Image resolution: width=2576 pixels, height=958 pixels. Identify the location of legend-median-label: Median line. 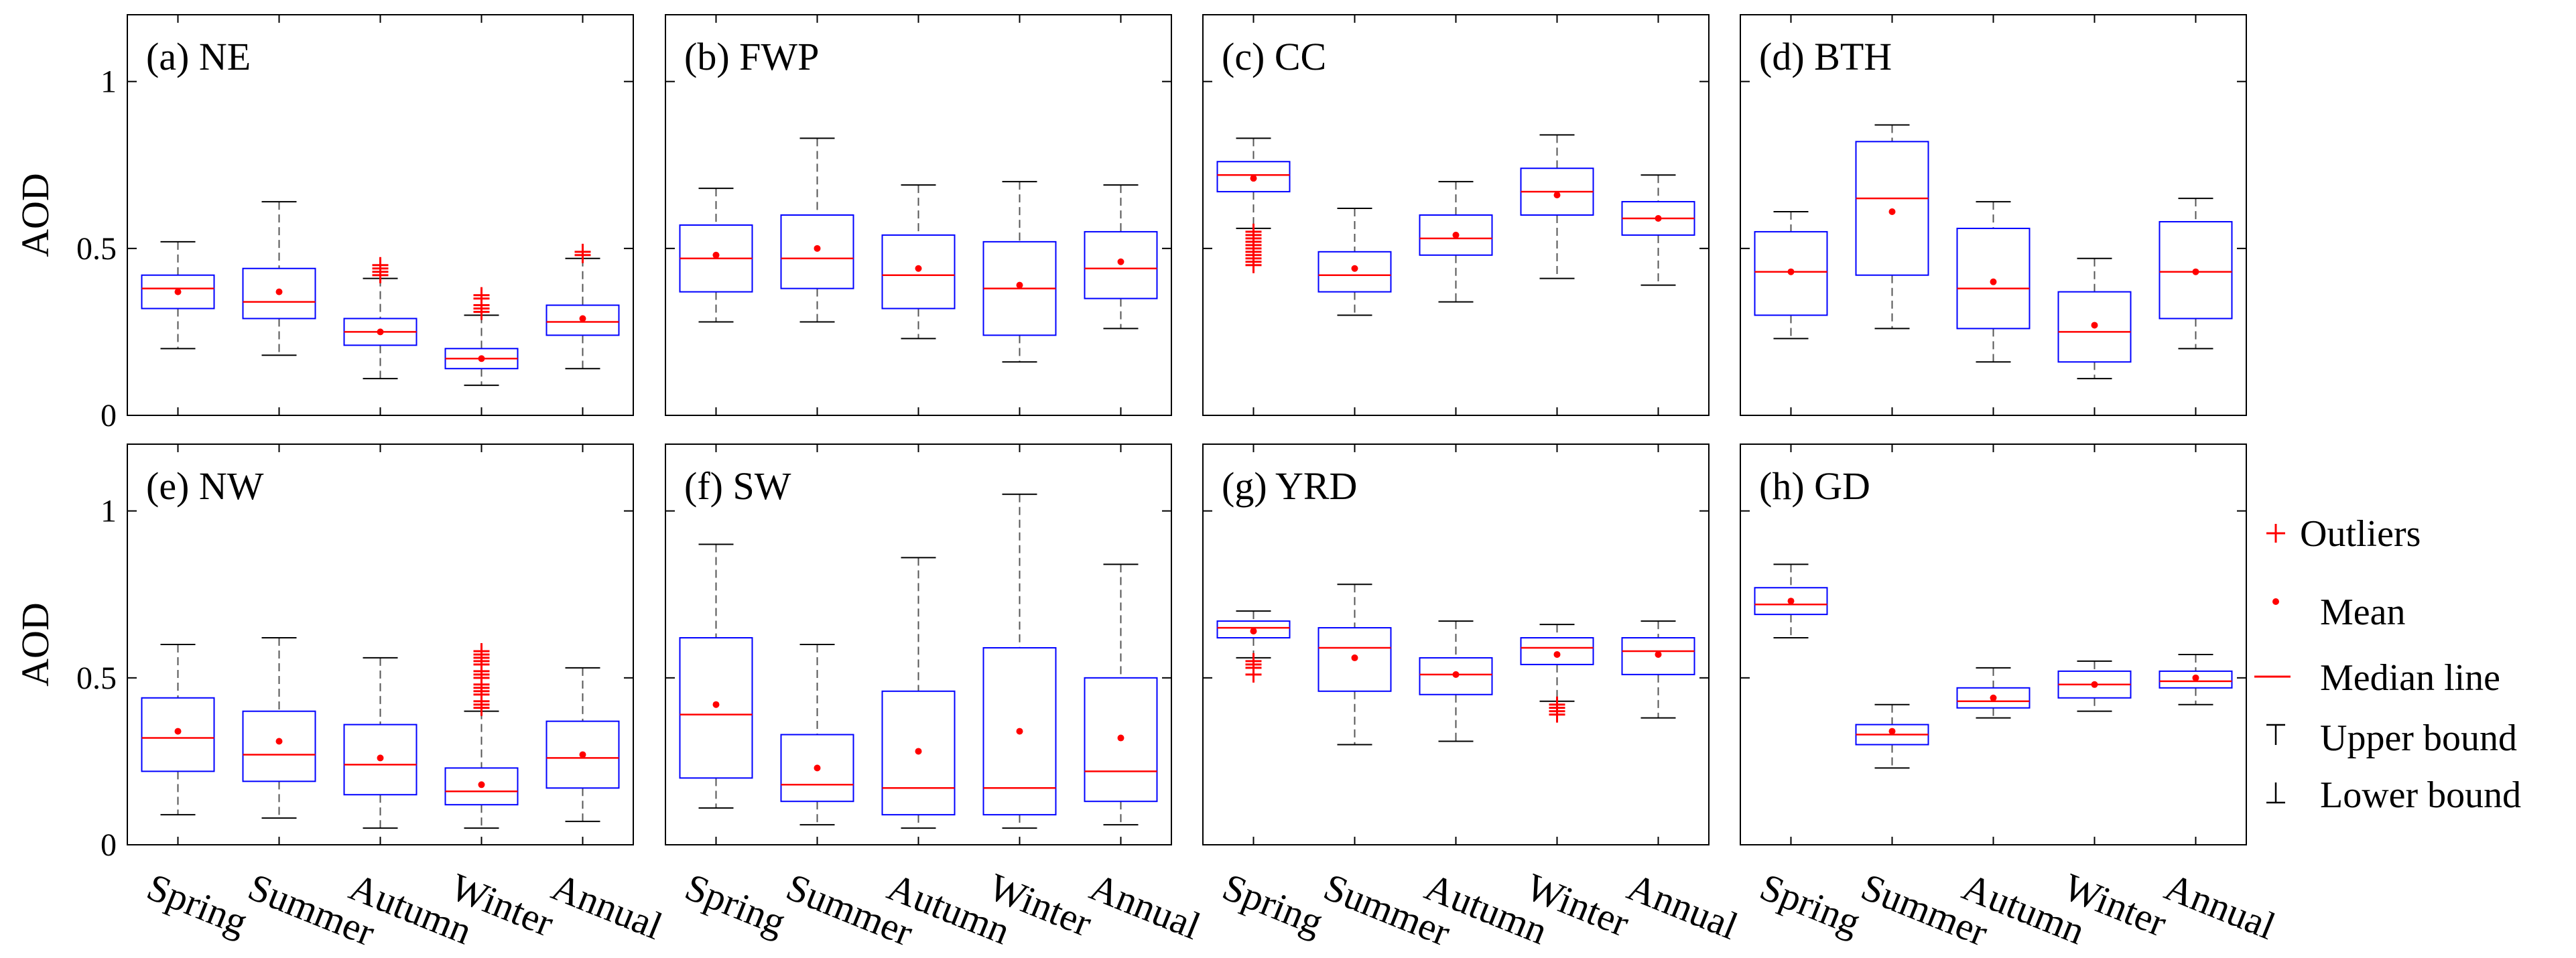
(2410, 678).